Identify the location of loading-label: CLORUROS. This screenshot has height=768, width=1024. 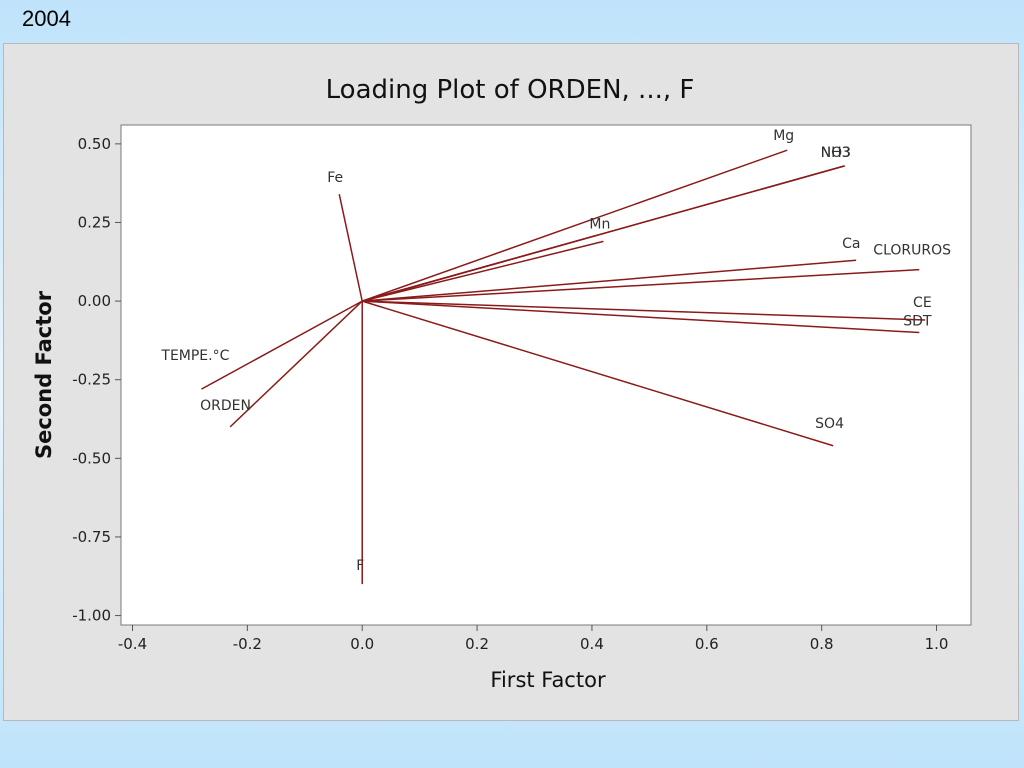
(912, 251).